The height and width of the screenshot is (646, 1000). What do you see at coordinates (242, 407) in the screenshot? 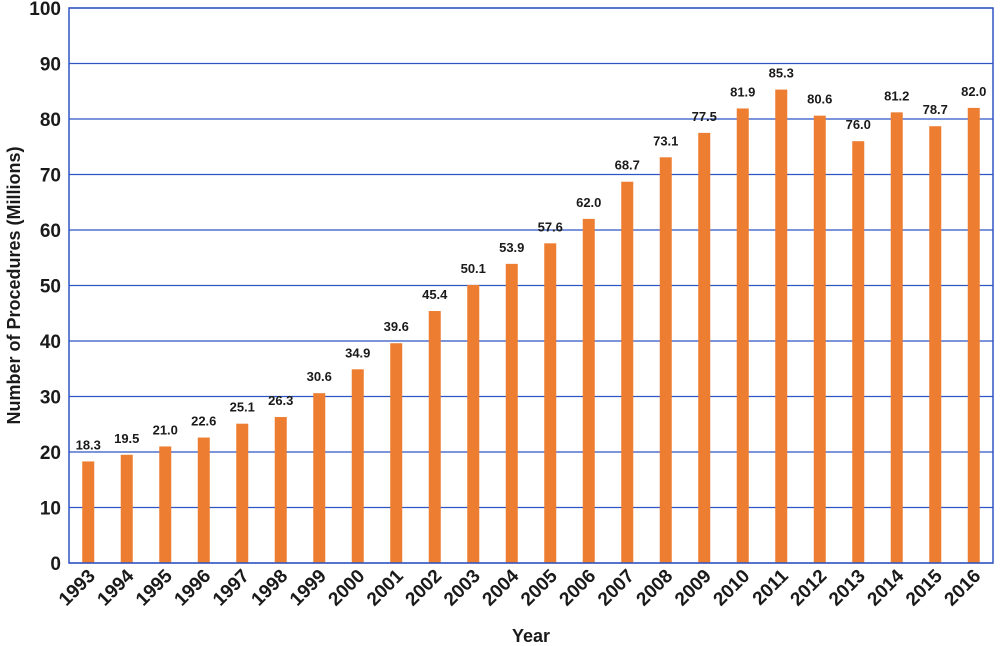
I see `data-label: 25.1` at bounding box center [242, 407].